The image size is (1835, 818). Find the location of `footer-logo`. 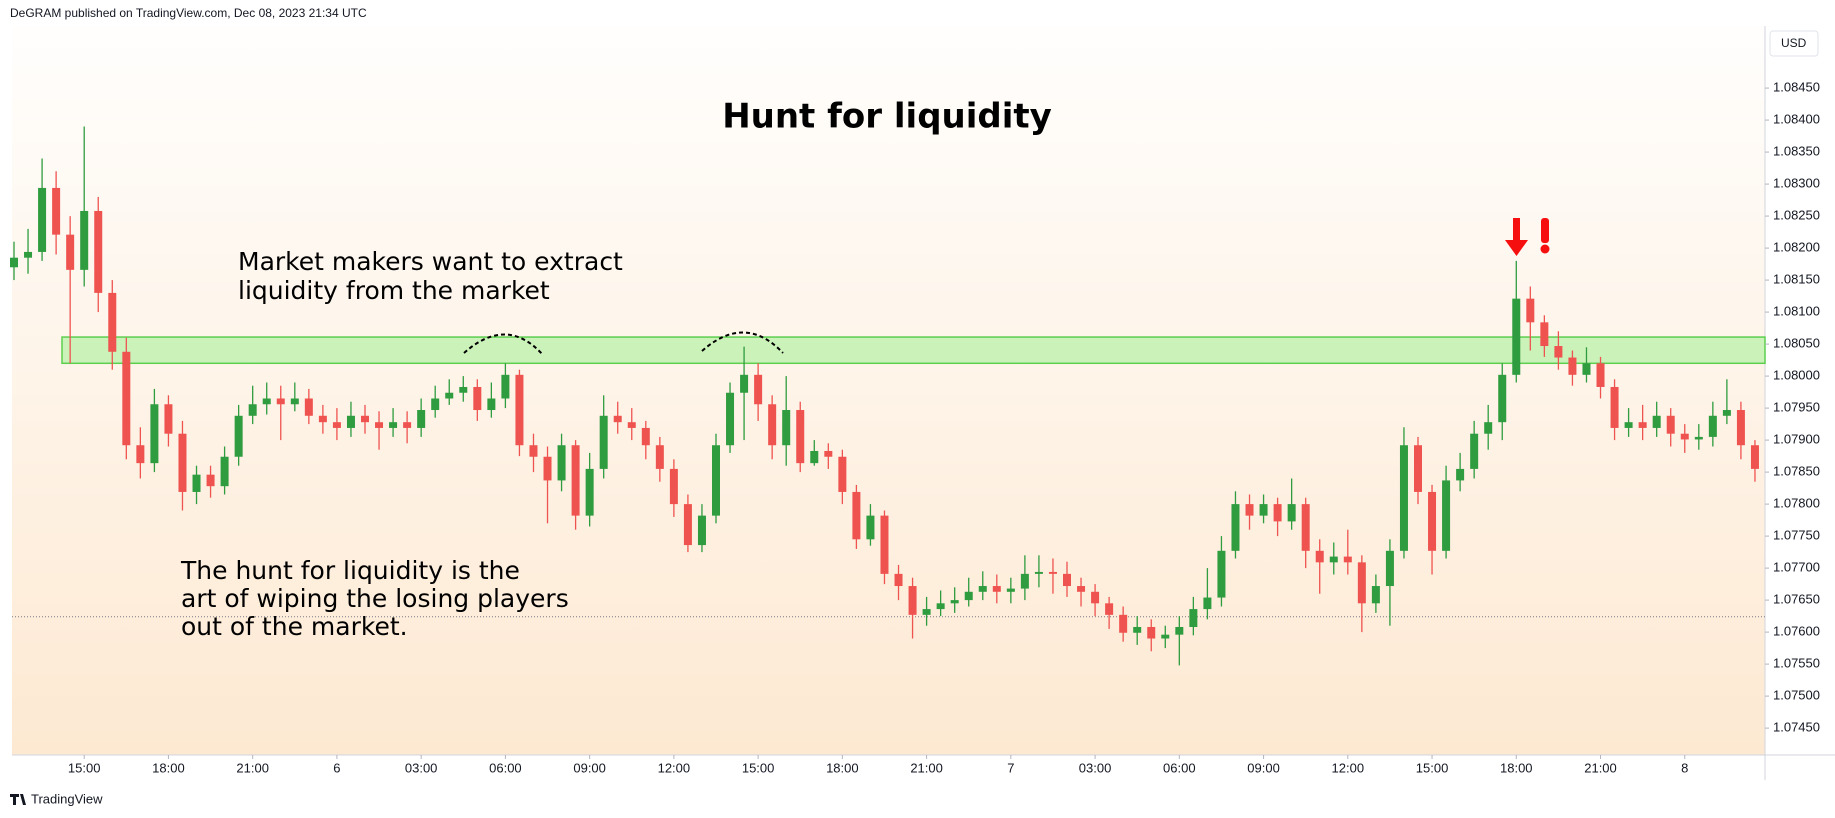

footer-logo is located at coordinates (18, 799).